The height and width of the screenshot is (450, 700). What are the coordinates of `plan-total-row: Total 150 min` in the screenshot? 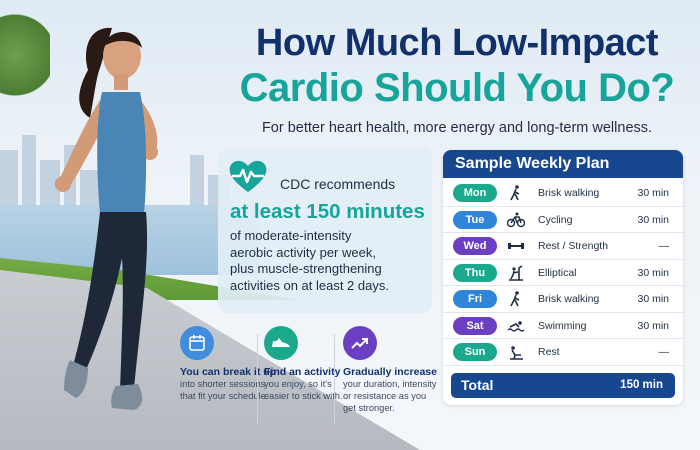 It's located at (563, 385).